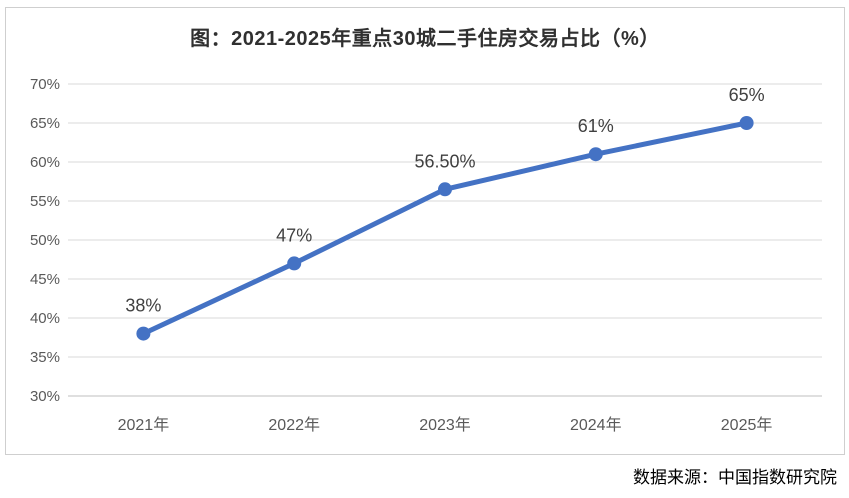 The height and width of the screenshot is (498, 849). I want to click on data-point-label: 65%, so click(747, 95).